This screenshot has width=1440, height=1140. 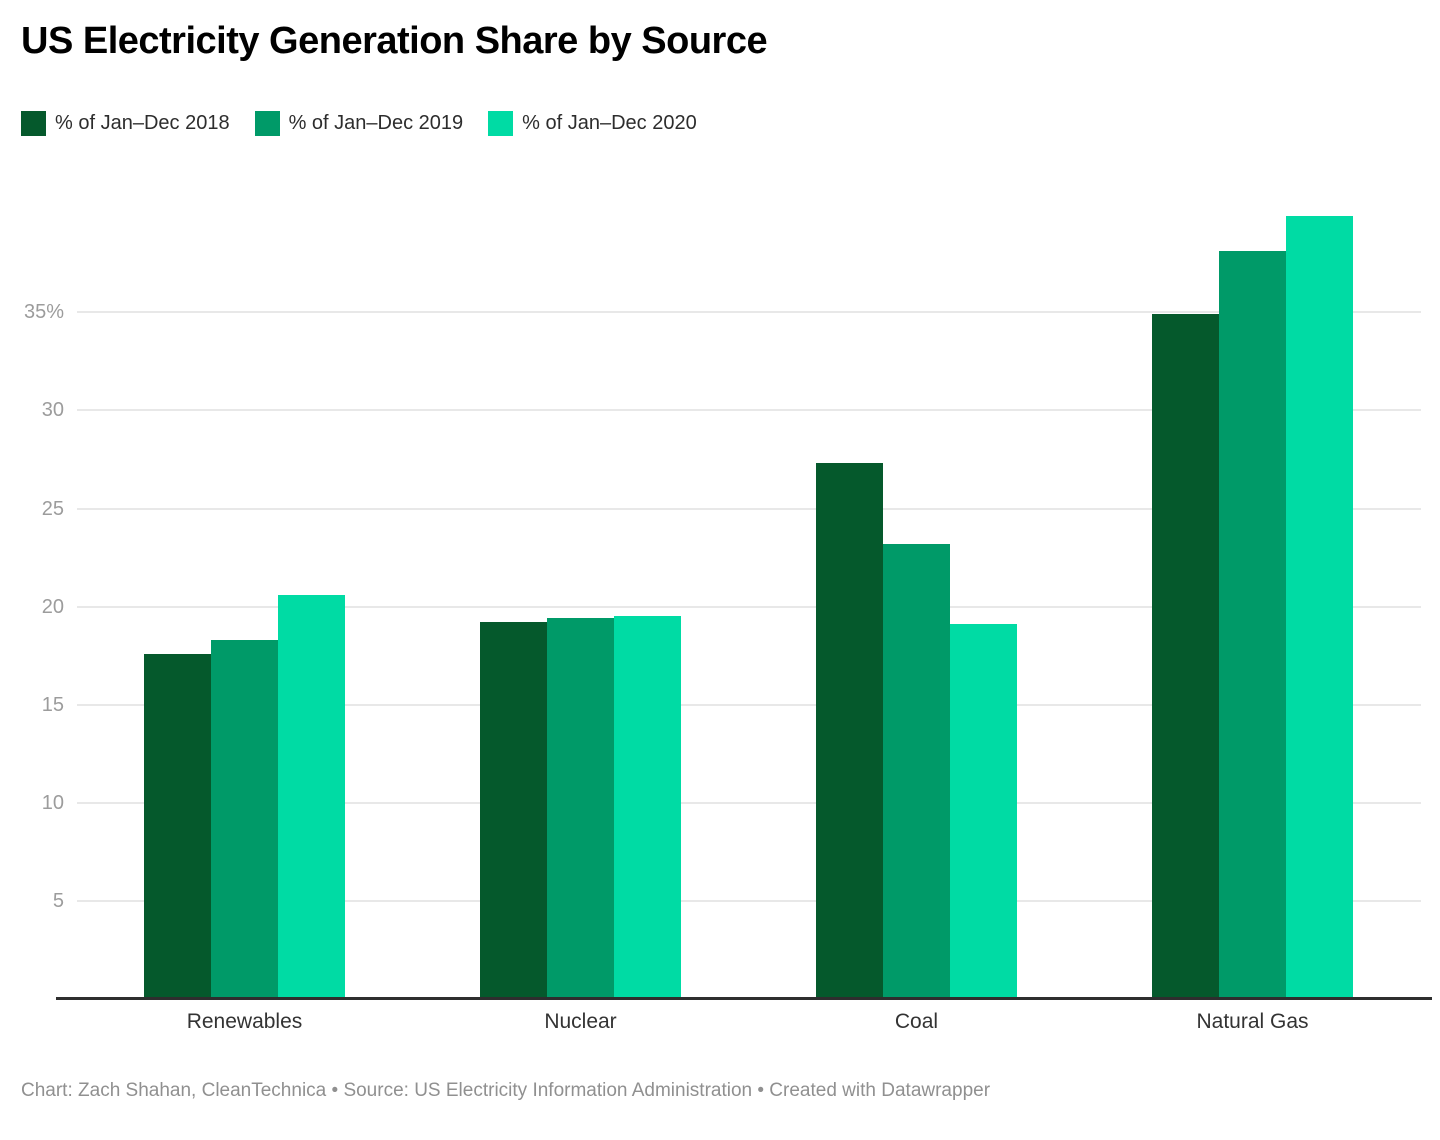 I want to click on y-axis-tick-label: 5, so click(x=58, y=900).